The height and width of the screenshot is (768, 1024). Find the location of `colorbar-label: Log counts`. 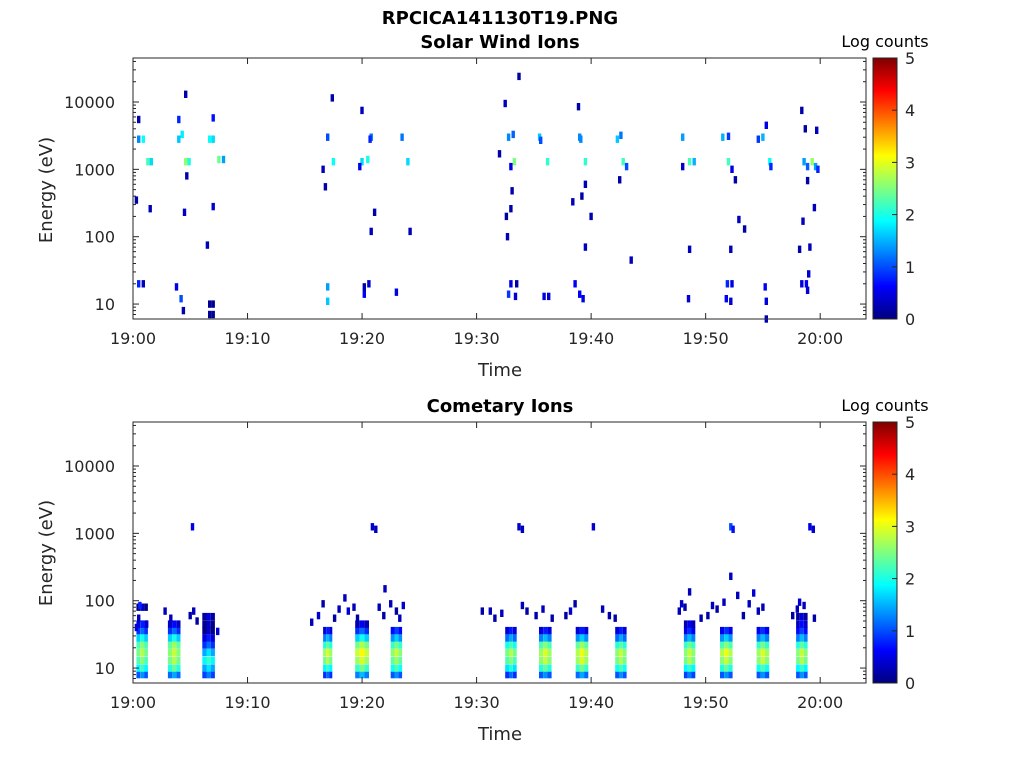

colorbar-label: Log counts is located at coordinates (884, 405).